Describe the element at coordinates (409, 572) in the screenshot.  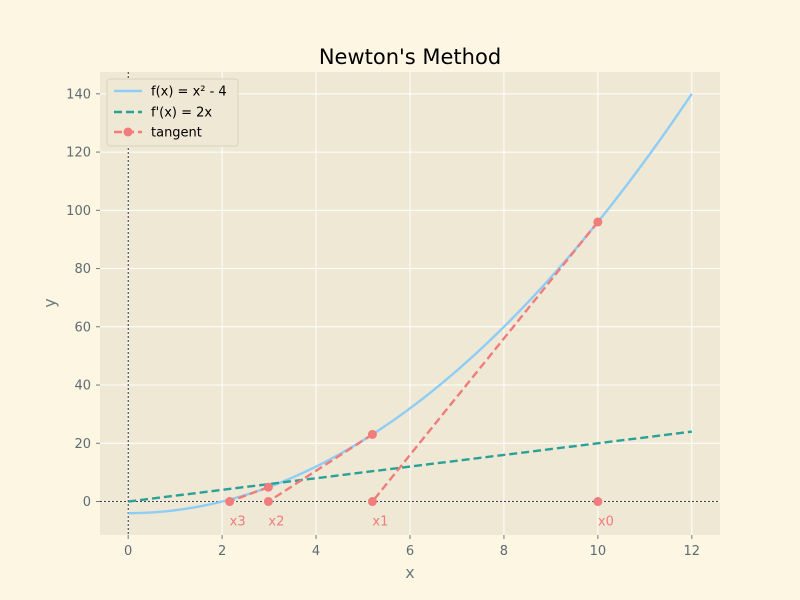
I see `x-axis-label: x` at that location.